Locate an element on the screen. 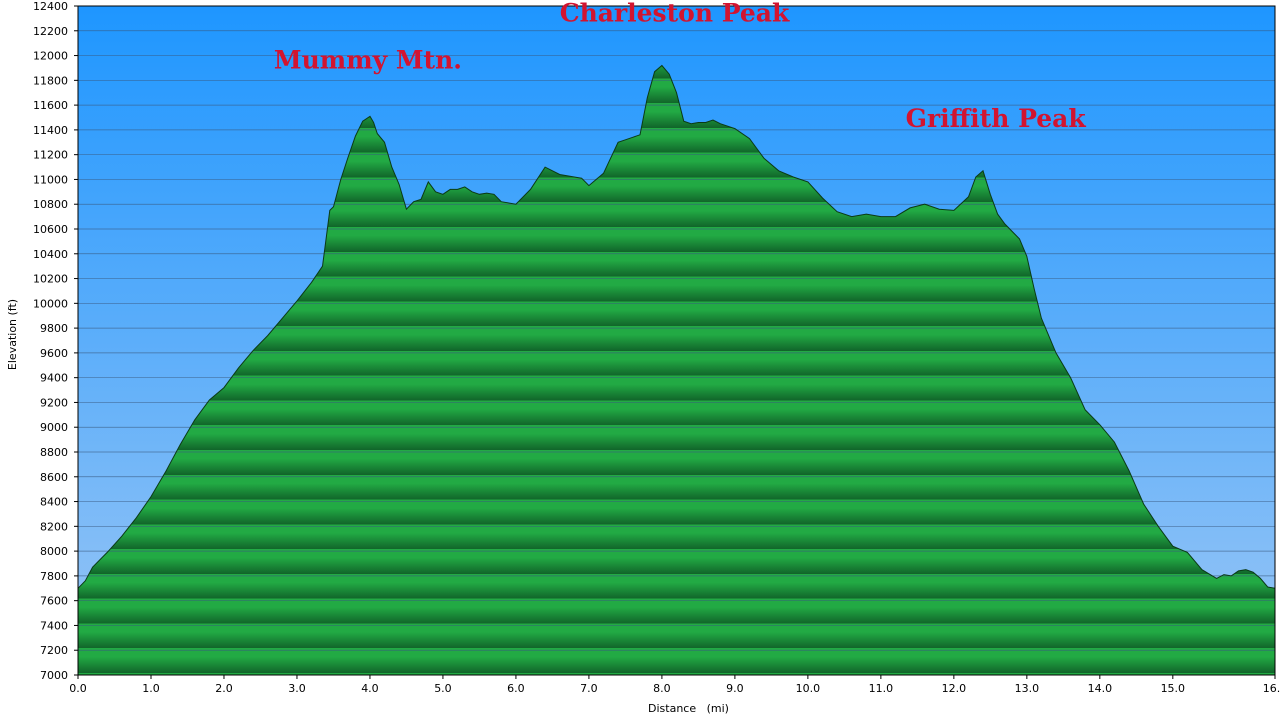  y-tick-label: 10000 is located at coordinates (50, 303).